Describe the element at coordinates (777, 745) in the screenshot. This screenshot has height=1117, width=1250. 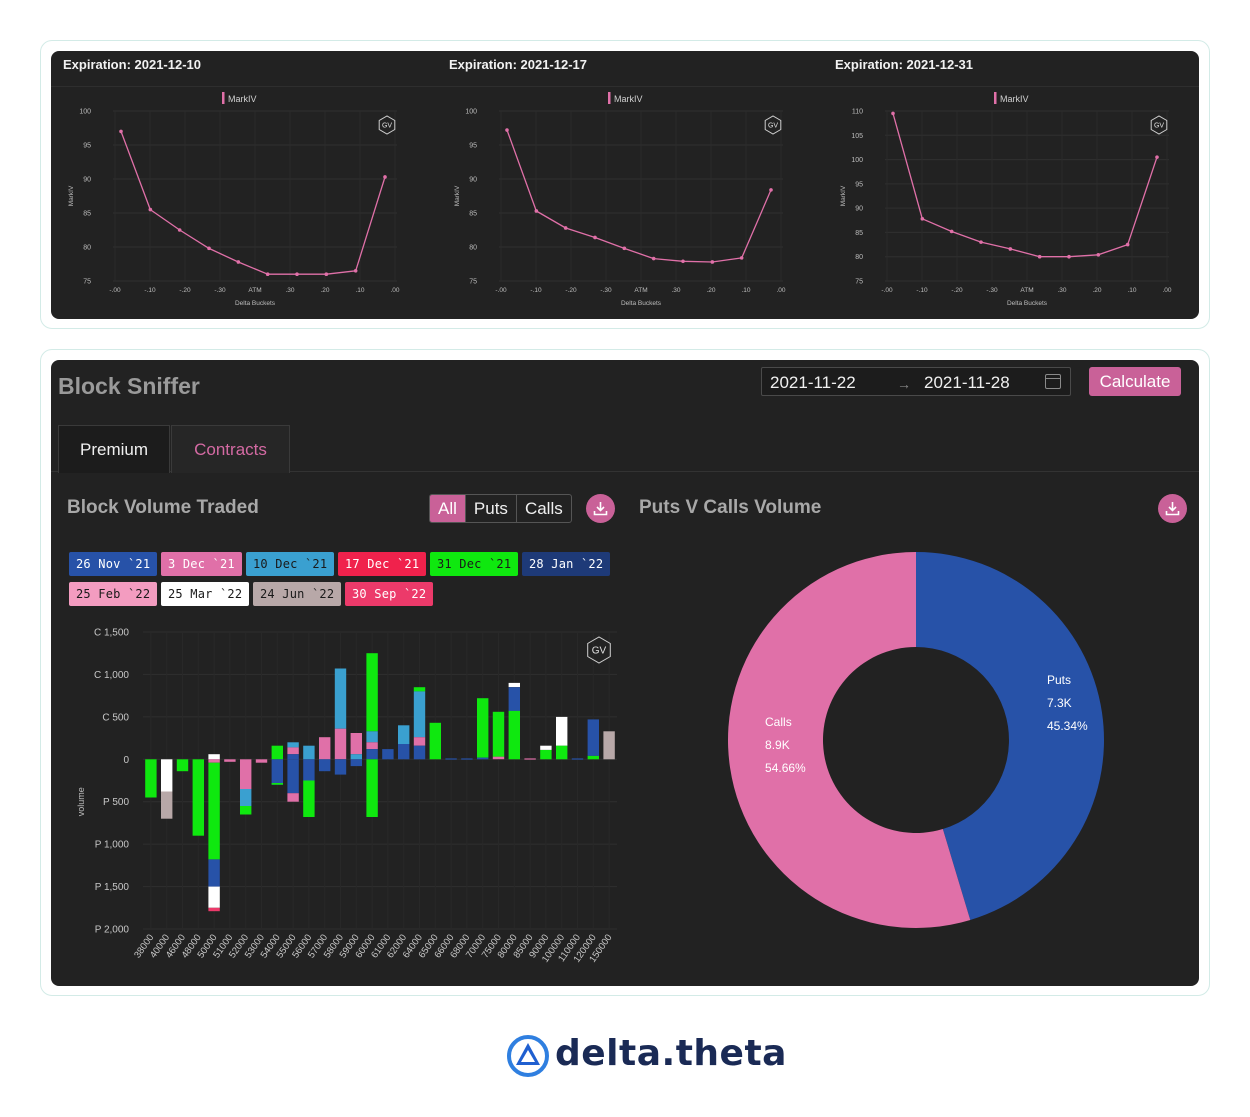
I see `donut-label: 8.9K` at that location.